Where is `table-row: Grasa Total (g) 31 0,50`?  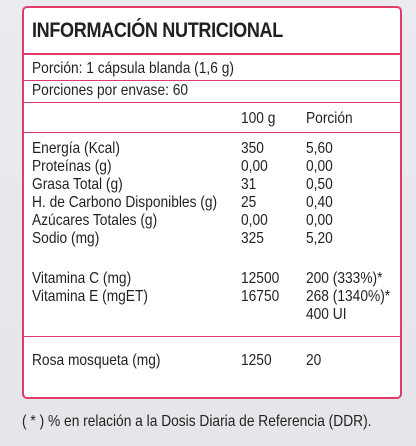 table-row: Grasa Total (g) 31 0,50 is located at coordinates (212, 185).